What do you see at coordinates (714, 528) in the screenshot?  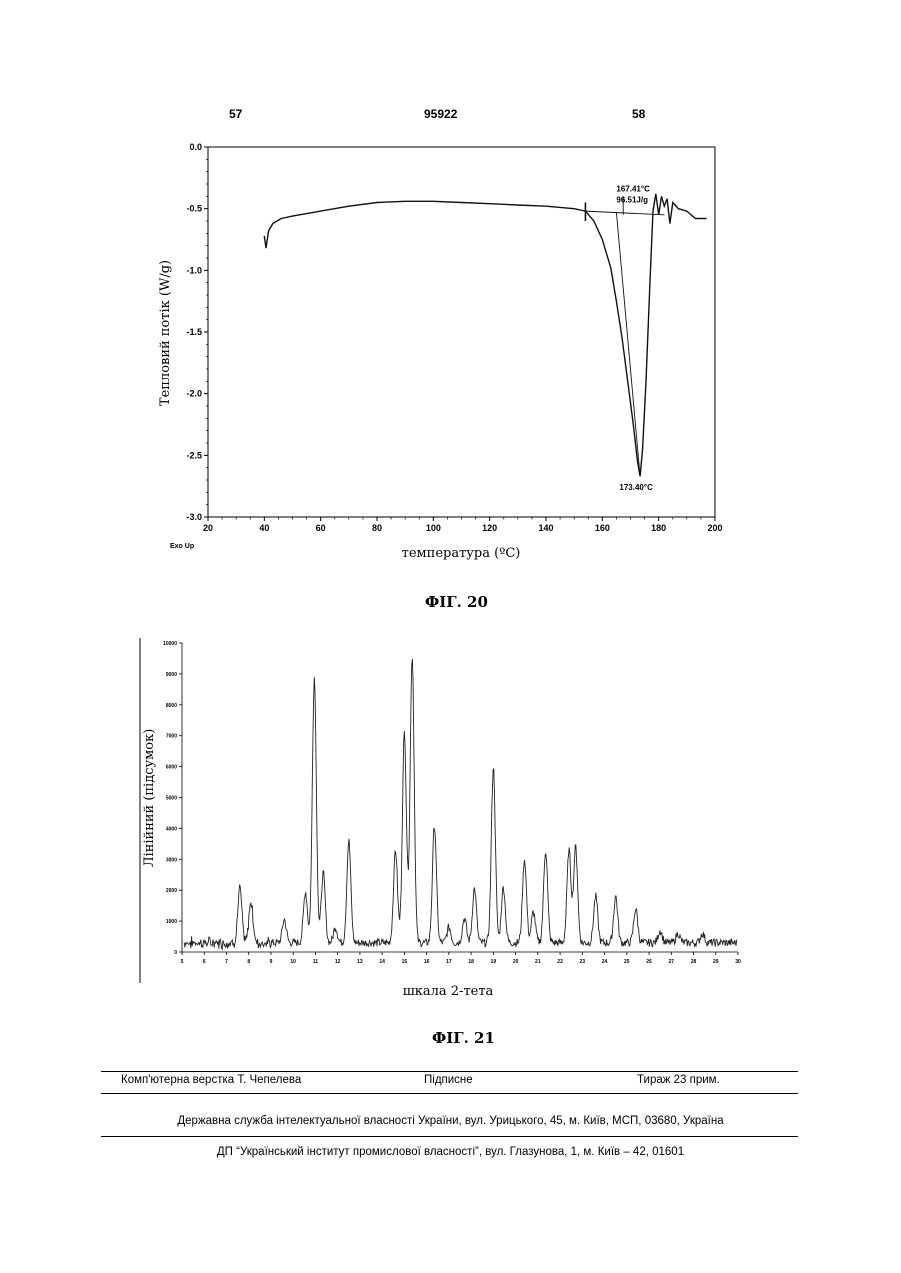 I see `x-tick-label: 200` at bounding box center [714, 528].